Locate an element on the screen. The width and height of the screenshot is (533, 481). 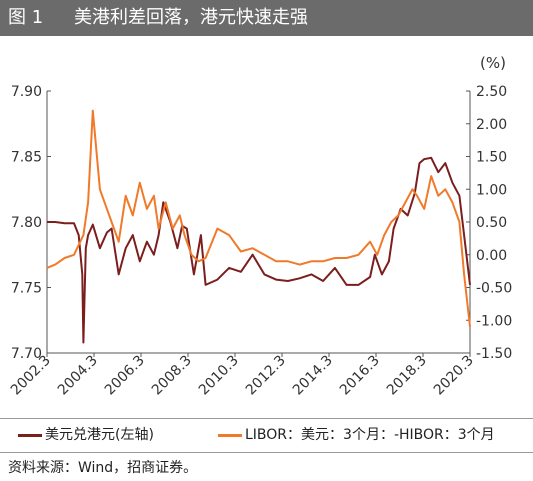
source-separator is located at coordinates (266, 452).